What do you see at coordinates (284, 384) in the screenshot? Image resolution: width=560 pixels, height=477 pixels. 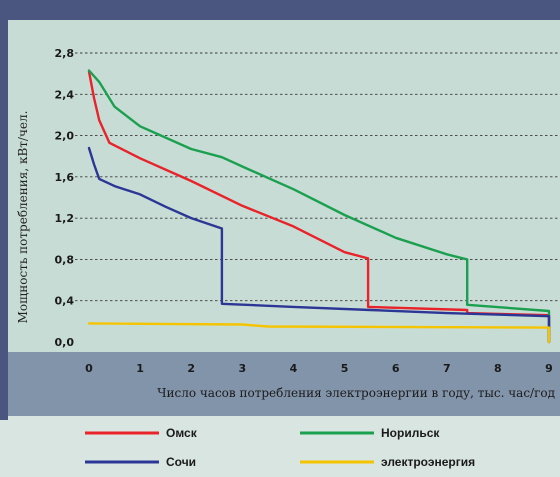 I see `x-axis-band` at bounding box center [284, 384].